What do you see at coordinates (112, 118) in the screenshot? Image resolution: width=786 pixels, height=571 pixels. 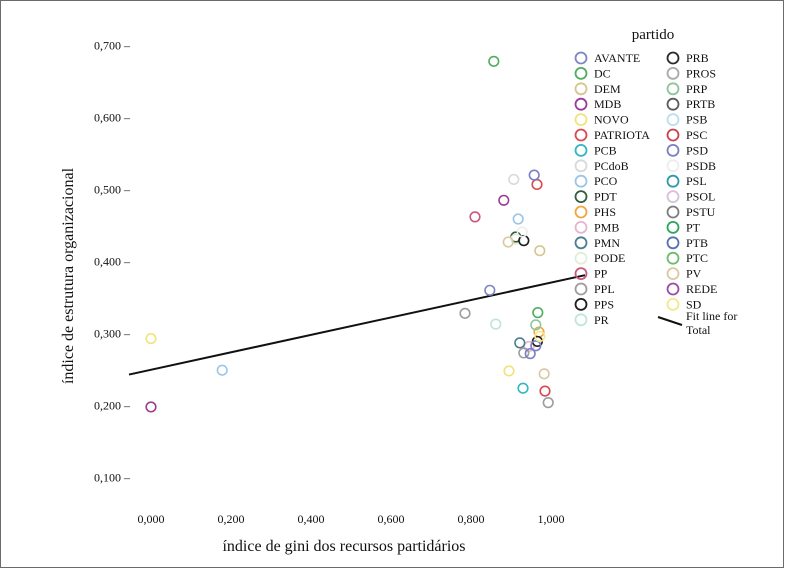 I see `y-tick-label: 0,600 –` at bounding box center [112, 118].